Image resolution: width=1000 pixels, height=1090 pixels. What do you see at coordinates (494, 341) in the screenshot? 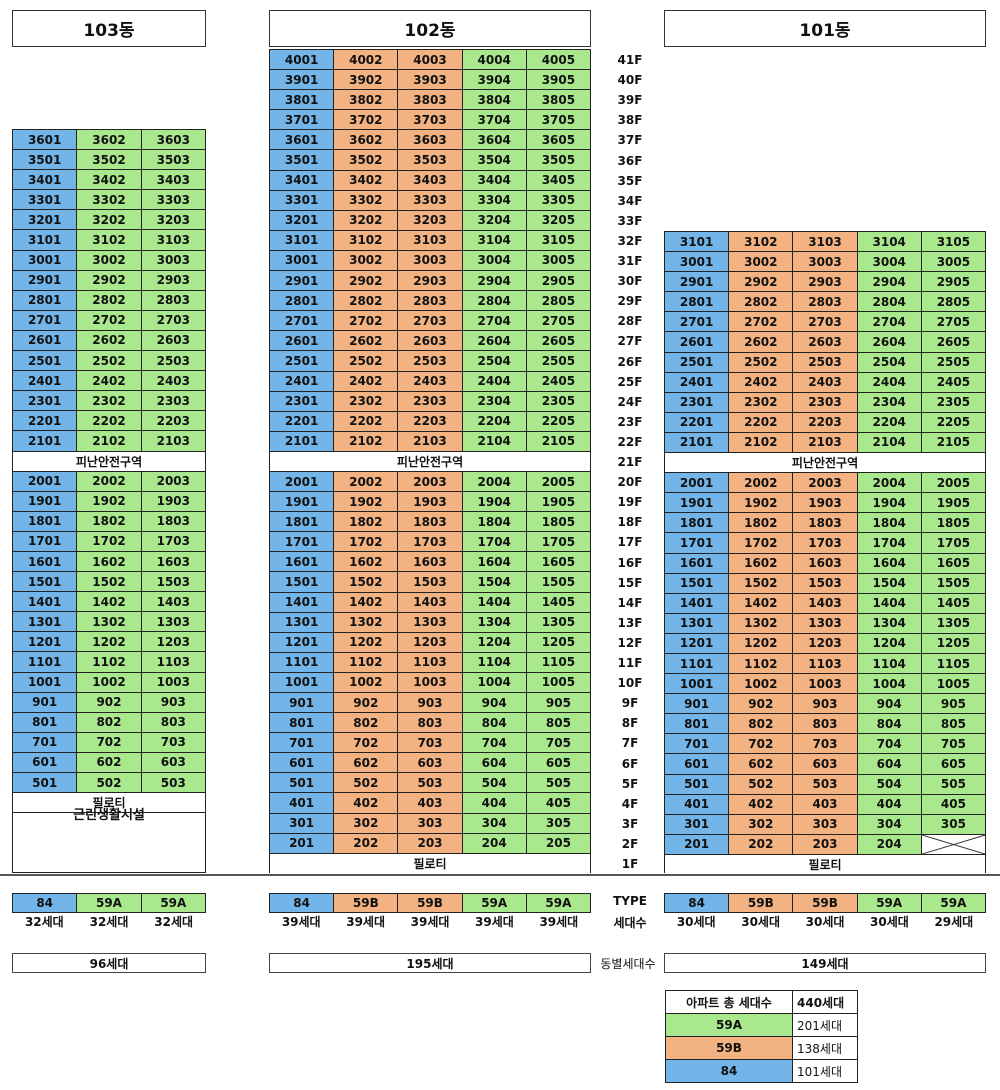
I see `unit-cell: 2604` at bounding box center [494, 341].